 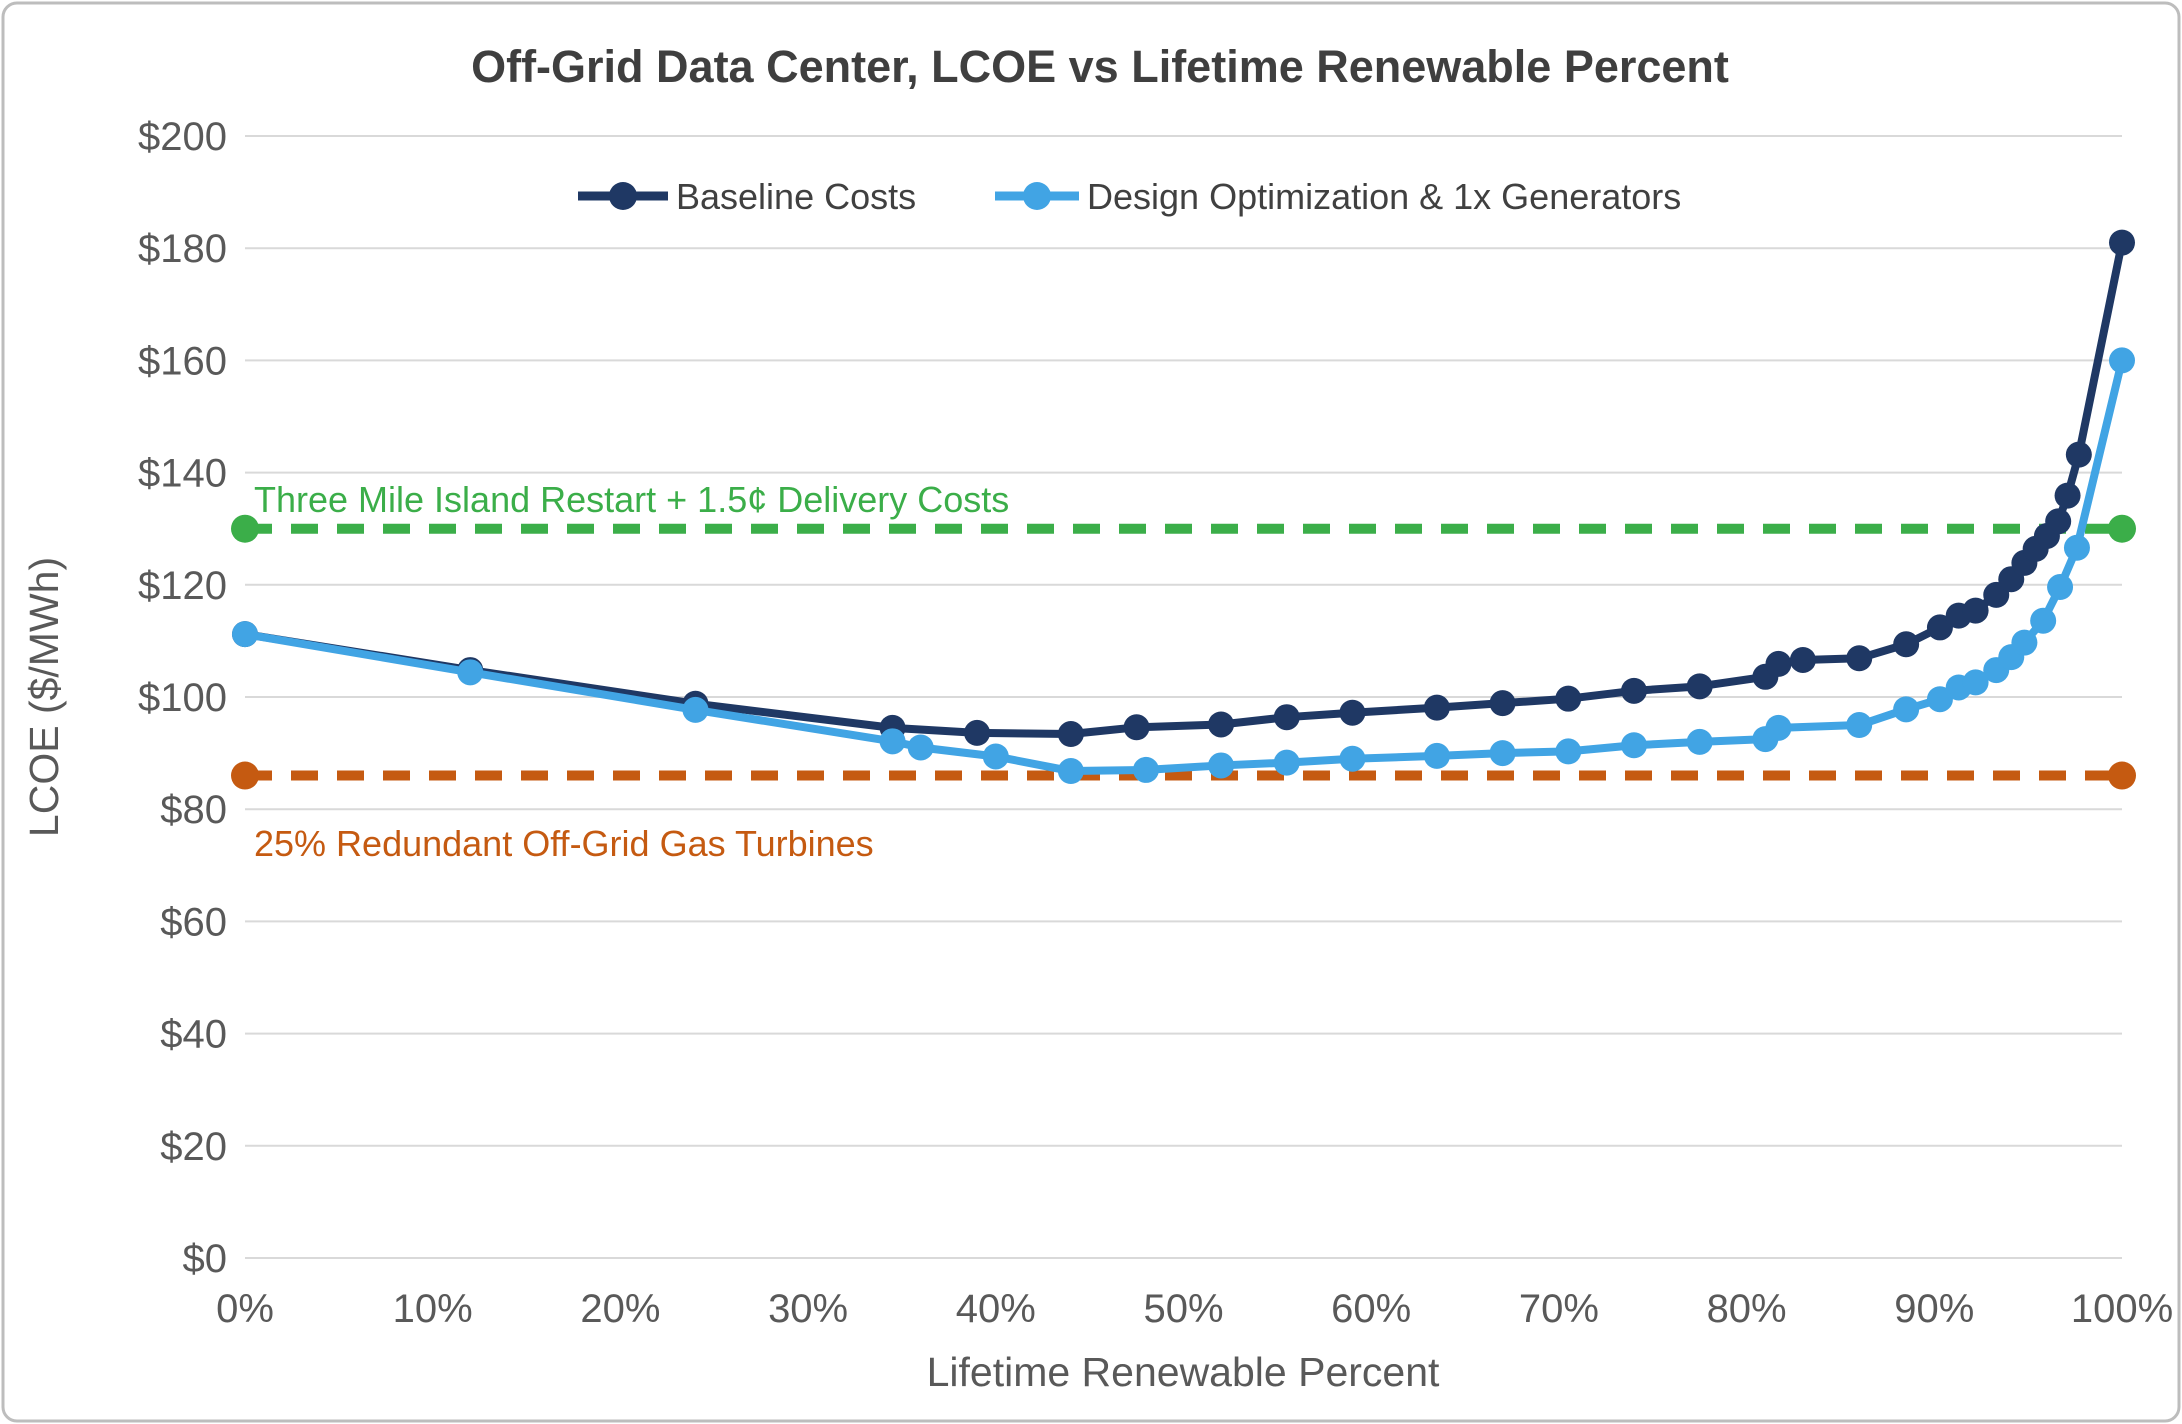 I want to click on legend-marker-baseline-costs, so click(x=623, y=196).